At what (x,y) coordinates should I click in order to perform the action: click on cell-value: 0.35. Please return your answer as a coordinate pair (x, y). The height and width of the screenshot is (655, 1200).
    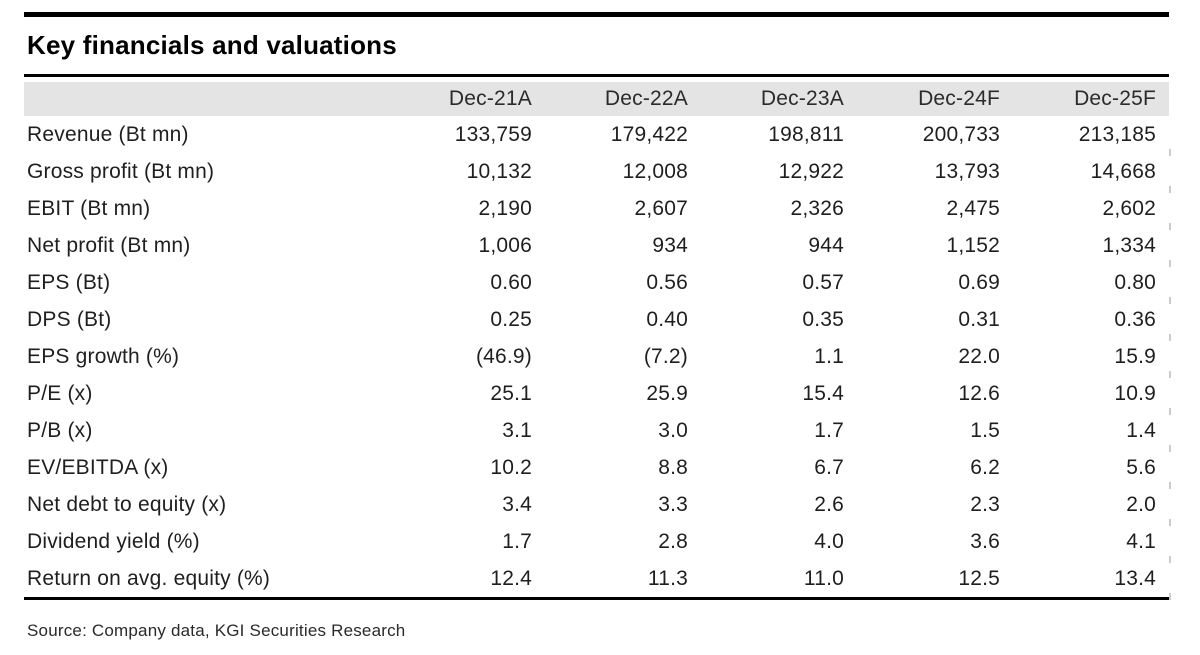
    Looking at the image, I should click on (823, 319).